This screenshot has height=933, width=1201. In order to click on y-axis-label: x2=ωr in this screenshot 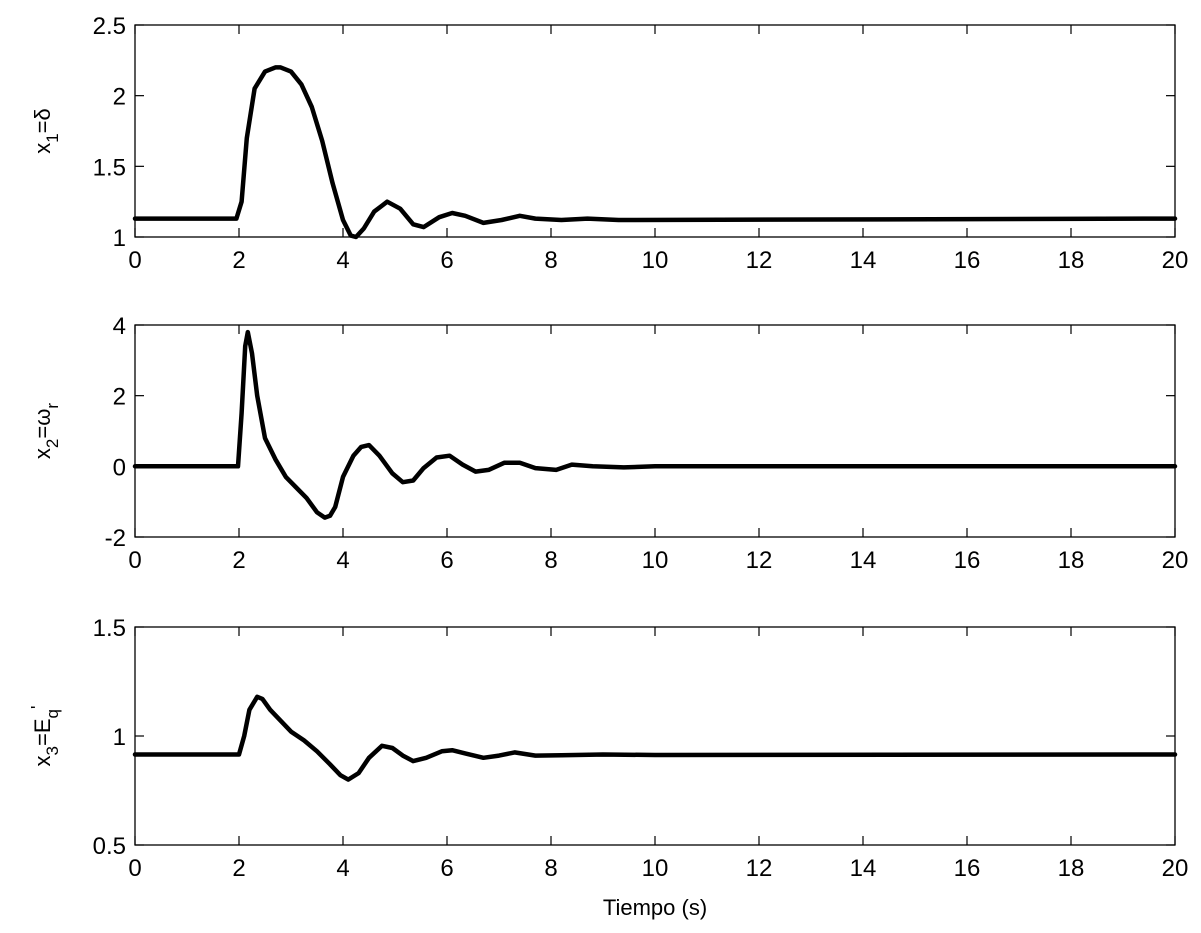, I will do `click(46, 431)`.